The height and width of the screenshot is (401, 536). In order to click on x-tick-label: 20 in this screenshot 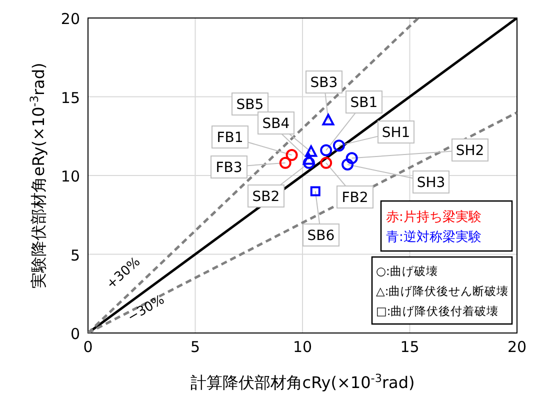, I will do `click(517, 347)`.